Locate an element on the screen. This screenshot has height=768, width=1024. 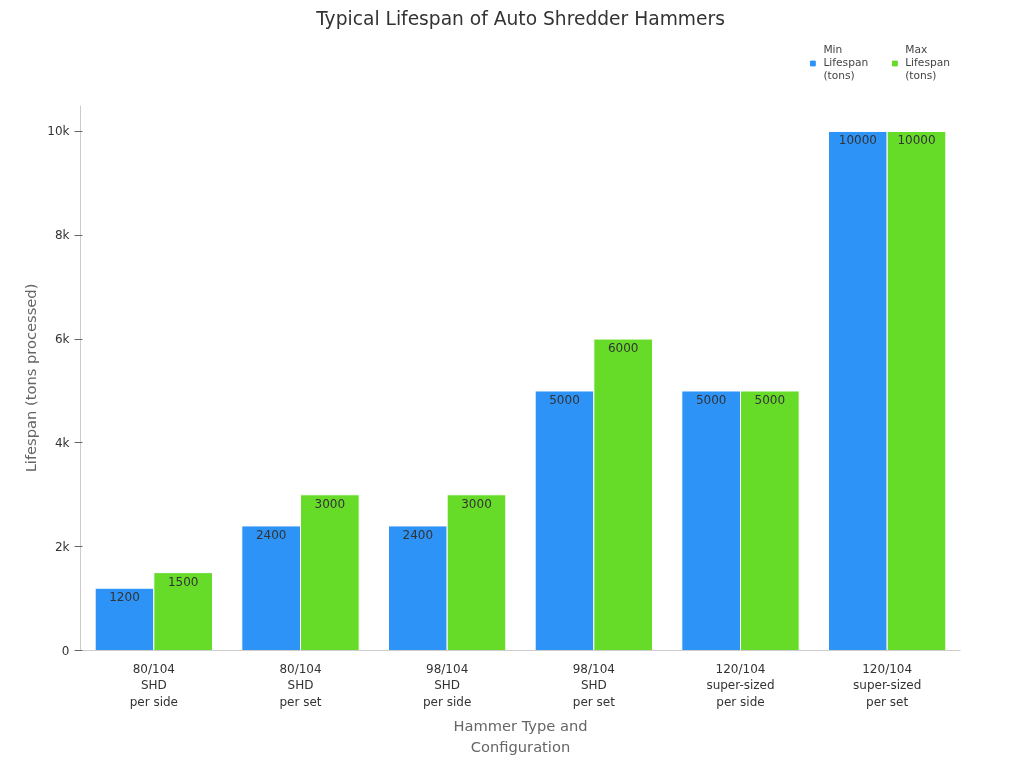
x-tick-label: 120/104 super-sized per side is located at coordinates (740, 685).